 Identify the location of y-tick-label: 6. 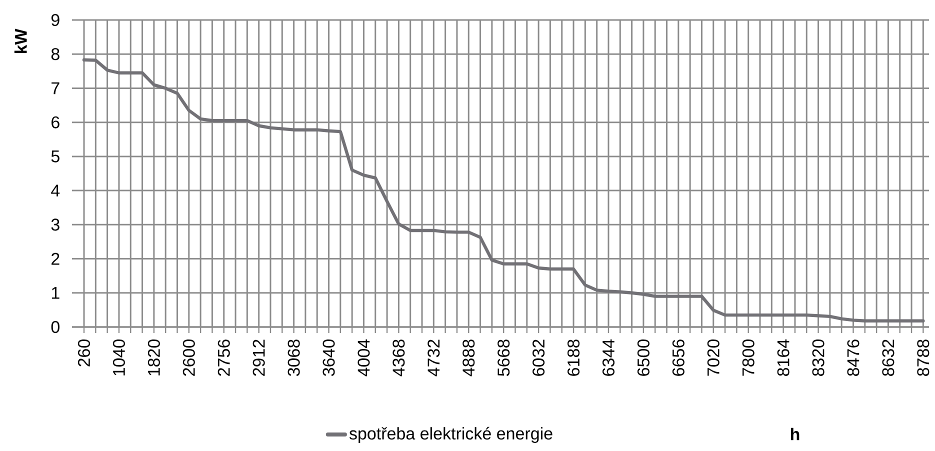
(56, 122).